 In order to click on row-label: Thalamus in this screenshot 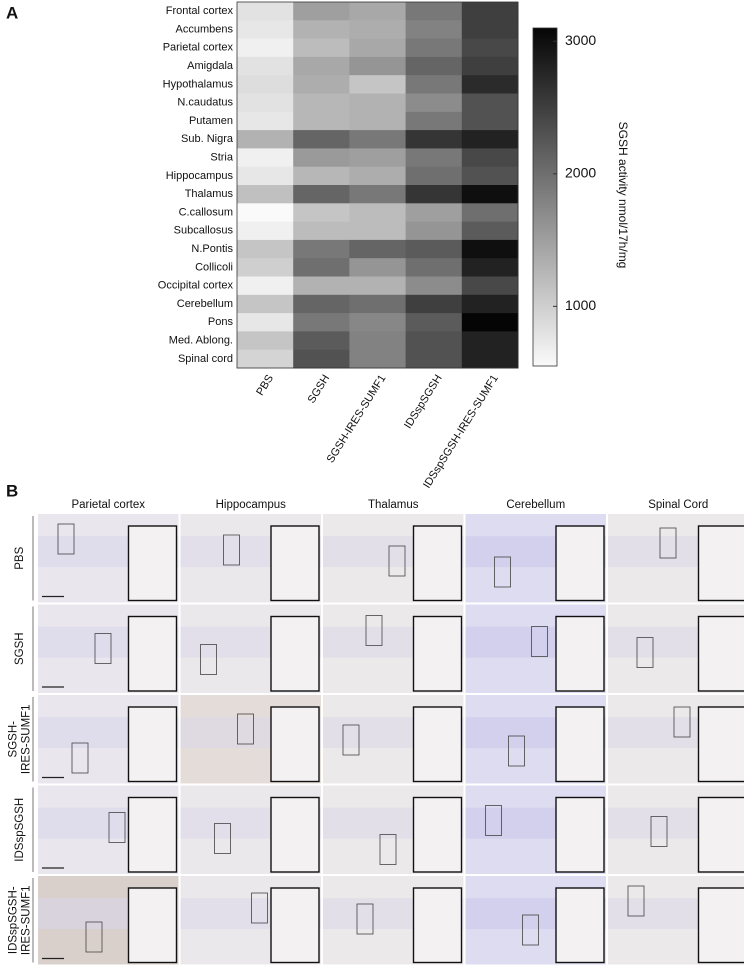, I will do `click(209, 194)`.